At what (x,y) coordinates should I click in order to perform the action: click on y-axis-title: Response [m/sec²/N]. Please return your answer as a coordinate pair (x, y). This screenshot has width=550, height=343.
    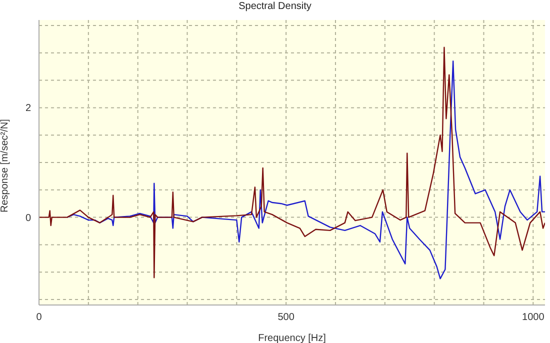
    Looking at the image, I should click on (5, 165).